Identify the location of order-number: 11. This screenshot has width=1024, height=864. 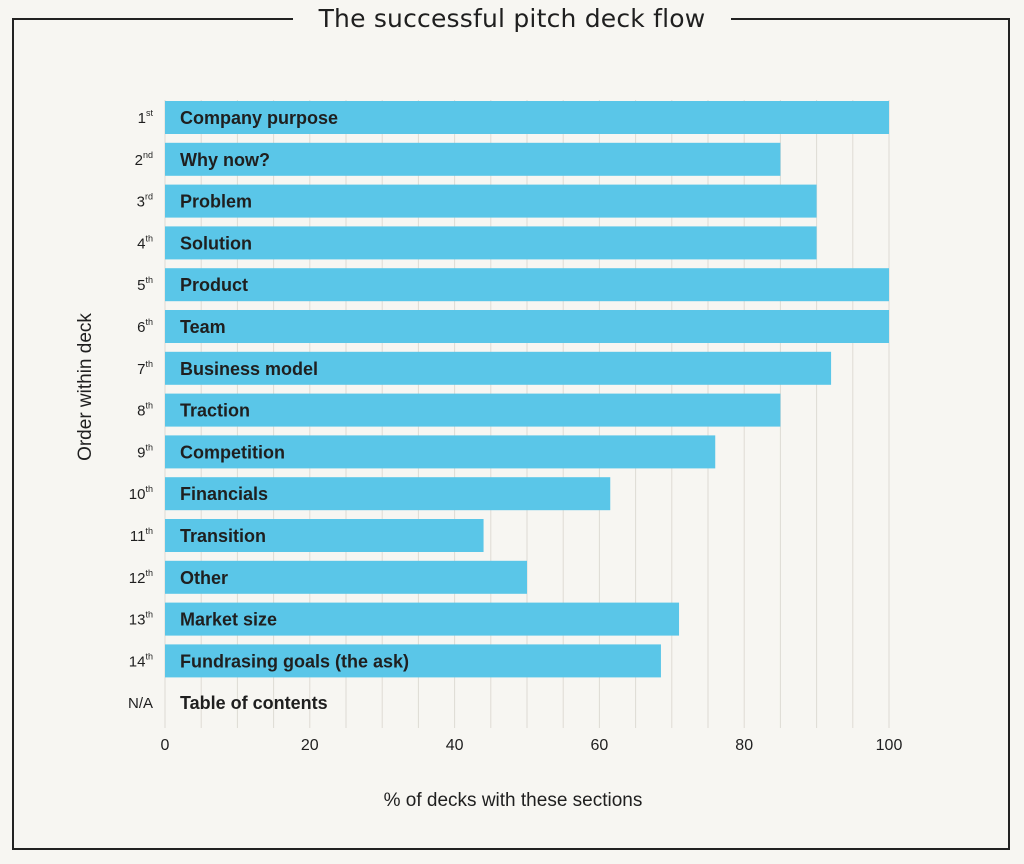
(138, 536).